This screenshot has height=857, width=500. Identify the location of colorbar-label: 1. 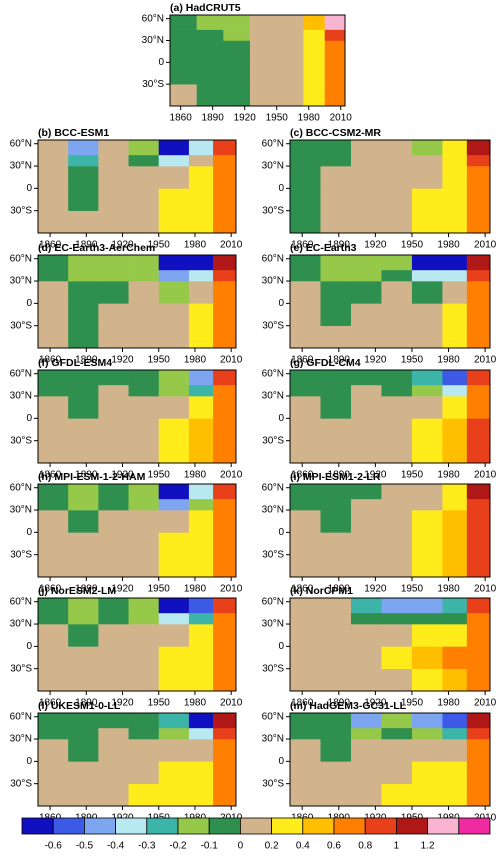
(397, 846).